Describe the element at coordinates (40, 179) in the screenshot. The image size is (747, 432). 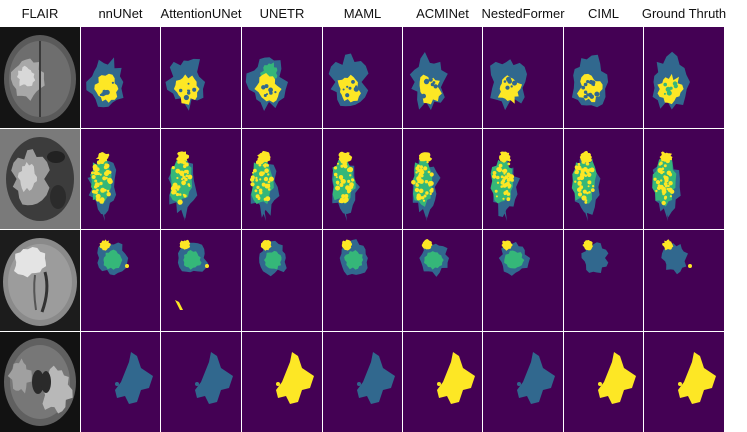
I see `flair-image-r1-c0` at that location.